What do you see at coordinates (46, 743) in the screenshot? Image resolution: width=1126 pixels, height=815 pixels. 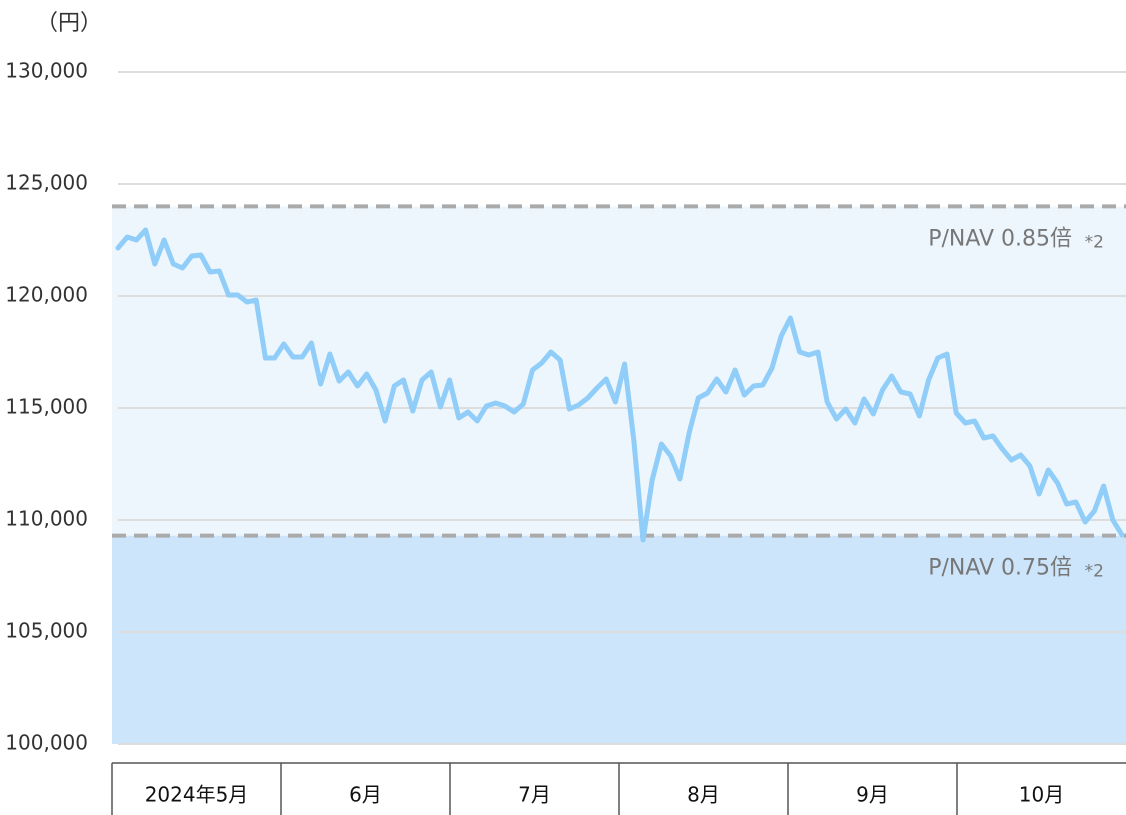 I see `y-tick-label: 100,000` at bounding box center [46, 743].